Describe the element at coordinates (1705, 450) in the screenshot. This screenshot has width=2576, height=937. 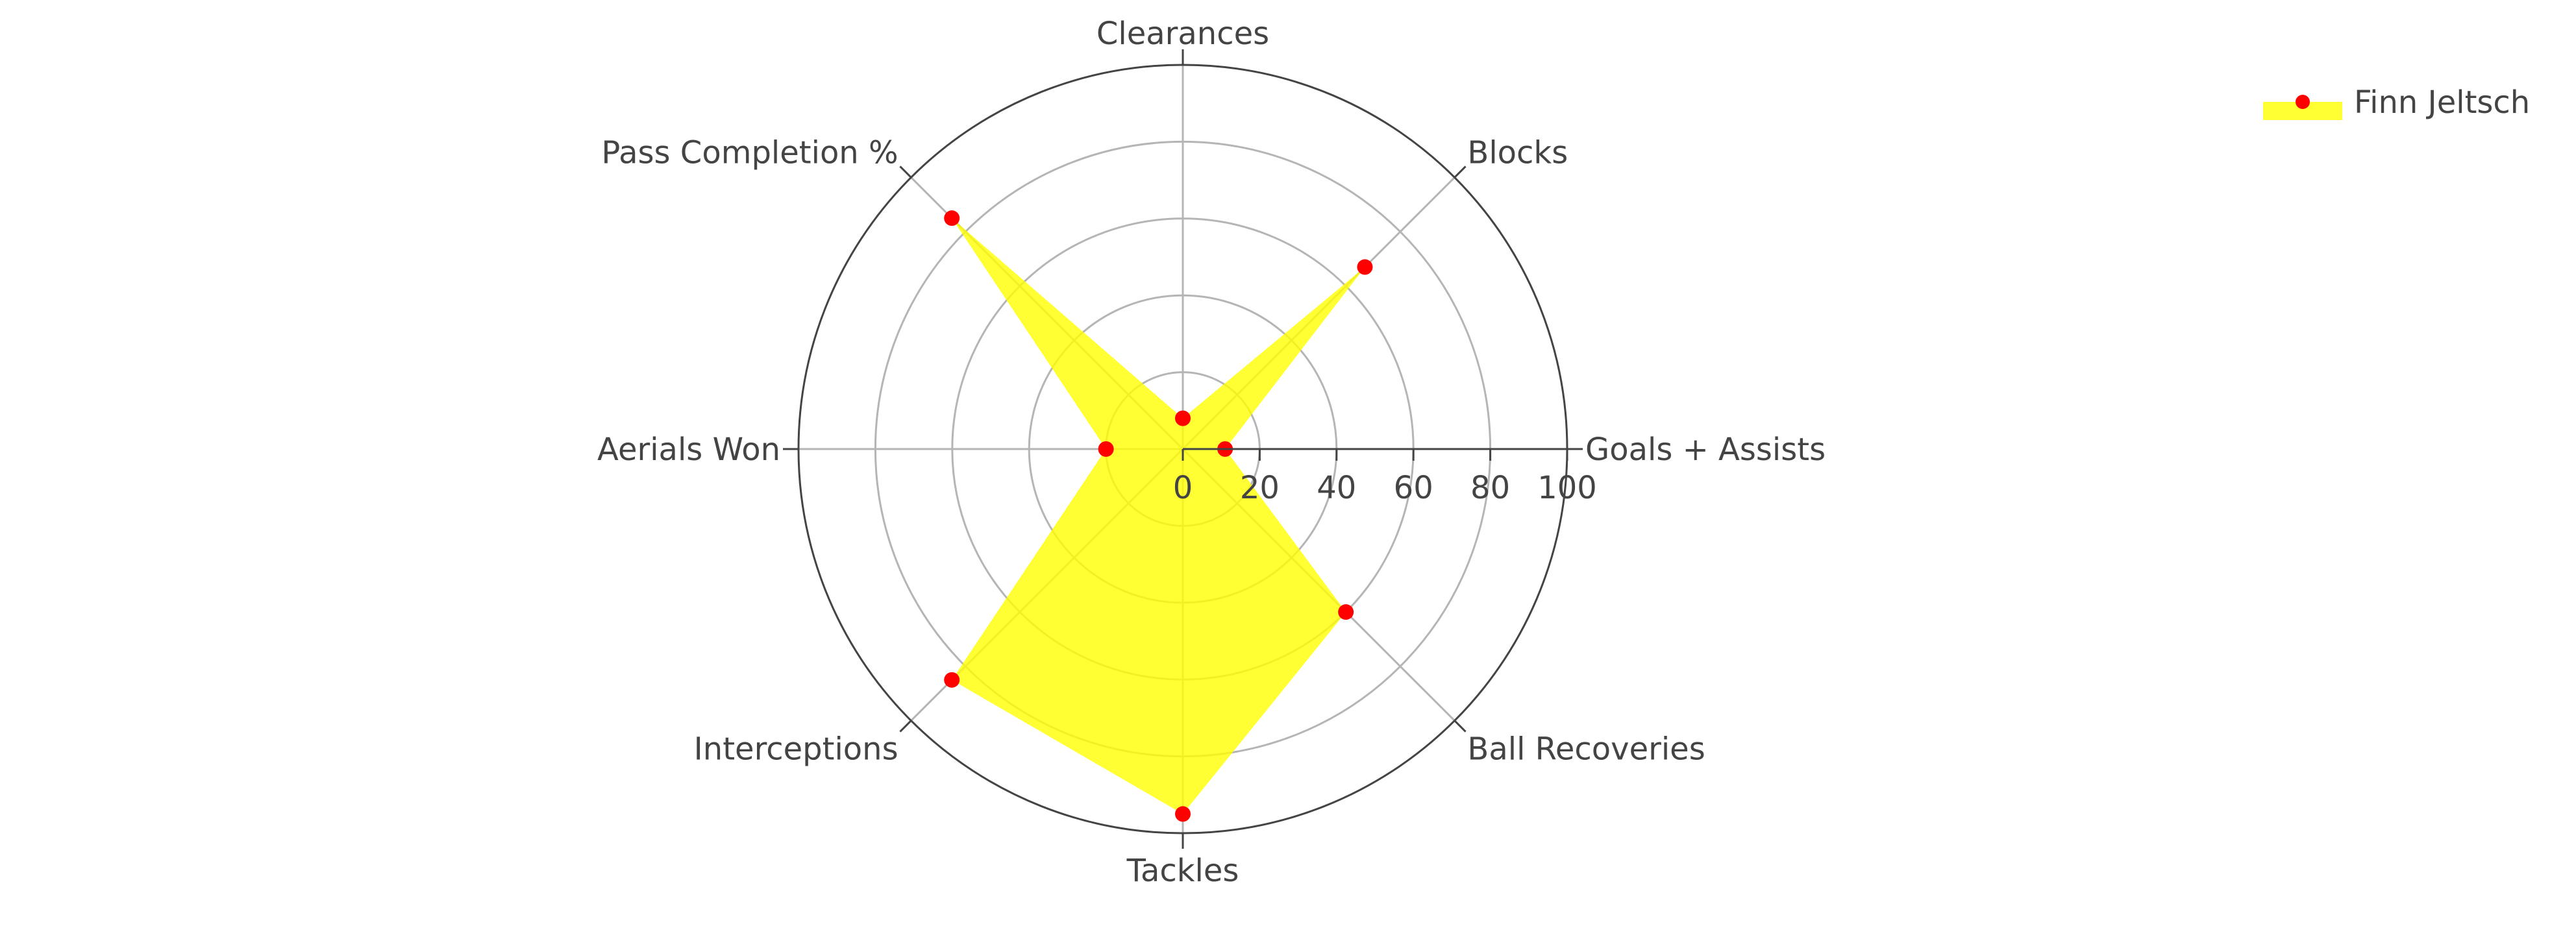
I see `category-label-0: Goals + Assists` at that location.